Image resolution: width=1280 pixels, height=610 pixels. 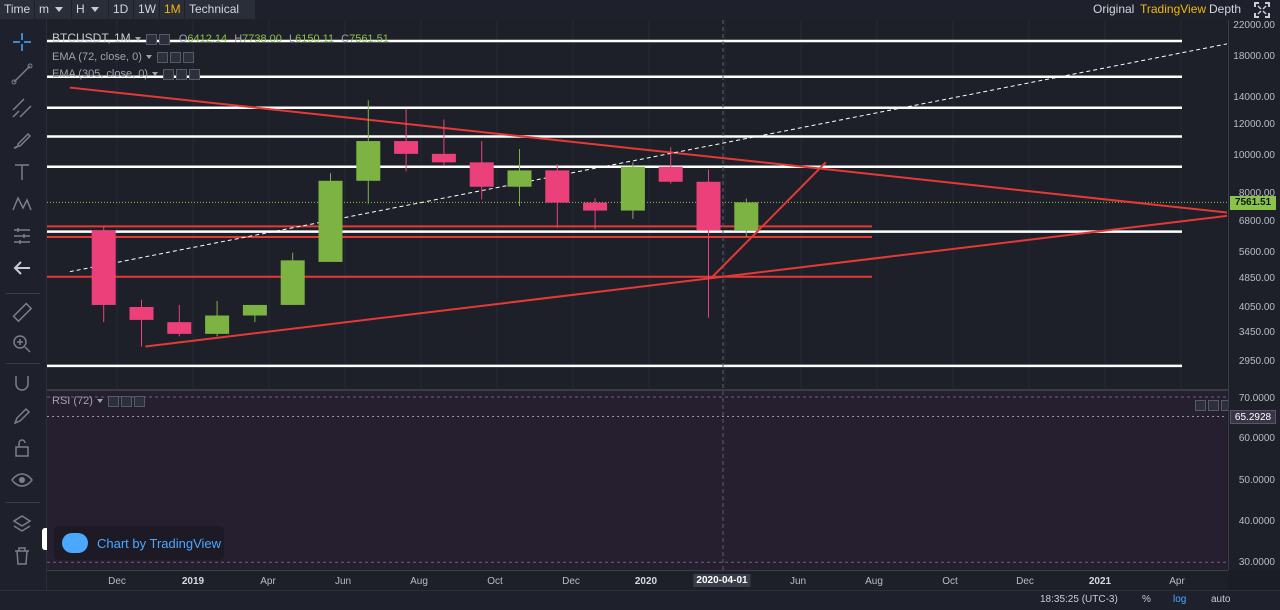 What do you see at coordinates (1225, 9) in the screenshot?
I see `view-depth: Depth` at bounding box center [1225, 9].